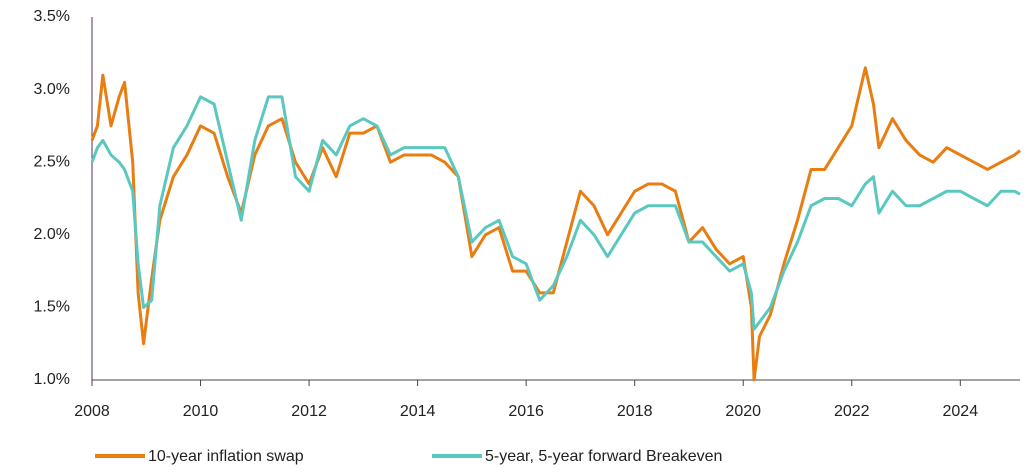 The width and height of the screenshot is (1030, 472). What do you see at coordinates (526, 411) in the screenshot?
I see `x-tick-label: 2016` at bounding box center [526, 411].